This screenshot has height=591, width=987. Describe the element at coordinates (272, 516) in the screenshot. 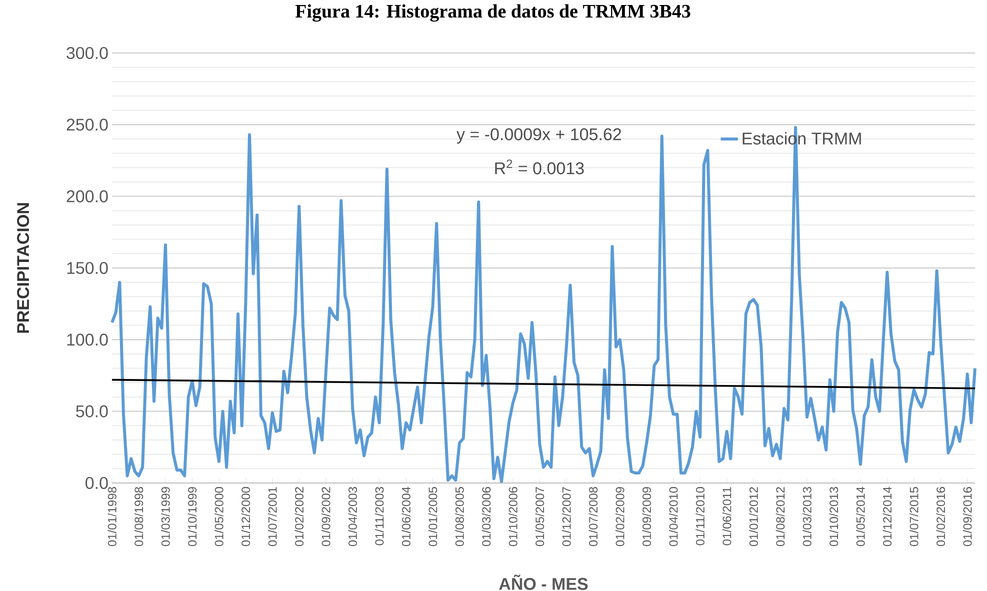

I see `x-tick-label: 01/07/2001` at that location.